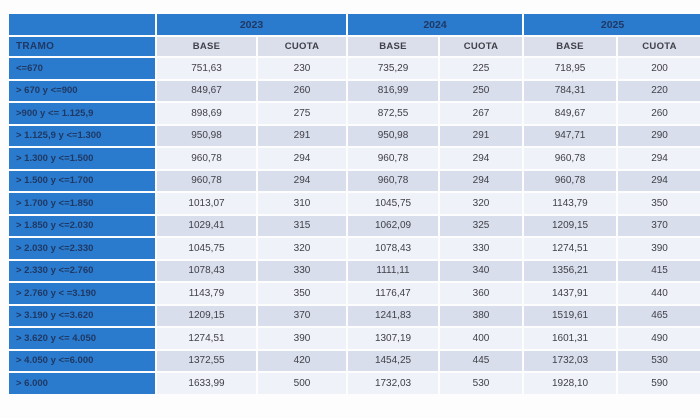 This screenshot has width=700, height=418. Describe the element at coordinates (302, 68) in the screenshot. I see `cuota-value-cell: 230` at that location.